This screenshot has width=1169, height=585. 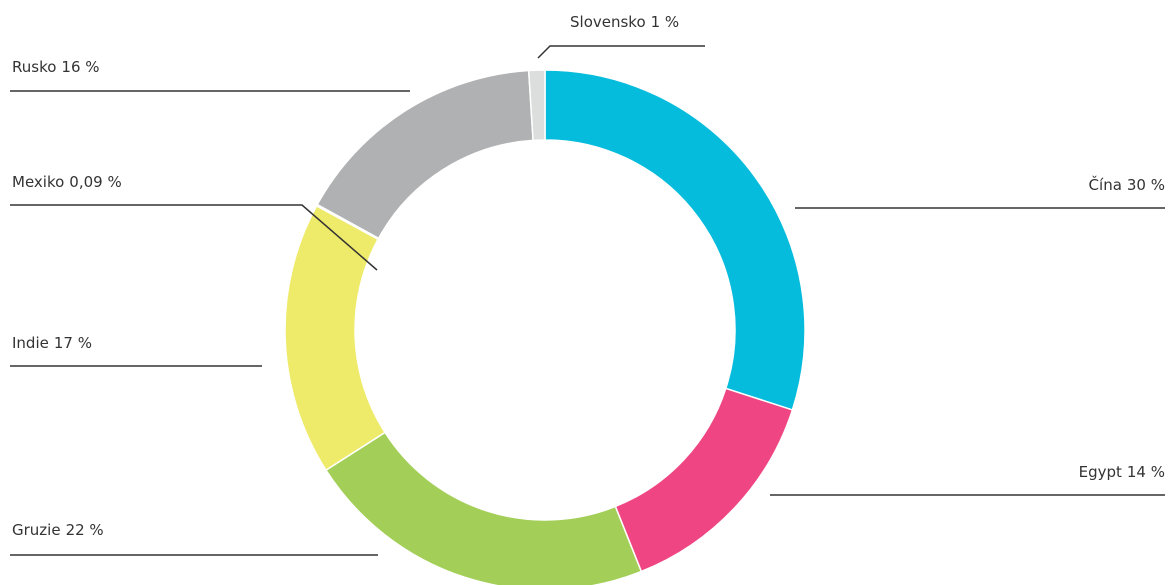 I want to click on value-label: 30 %, so click(x=1146, y=185).